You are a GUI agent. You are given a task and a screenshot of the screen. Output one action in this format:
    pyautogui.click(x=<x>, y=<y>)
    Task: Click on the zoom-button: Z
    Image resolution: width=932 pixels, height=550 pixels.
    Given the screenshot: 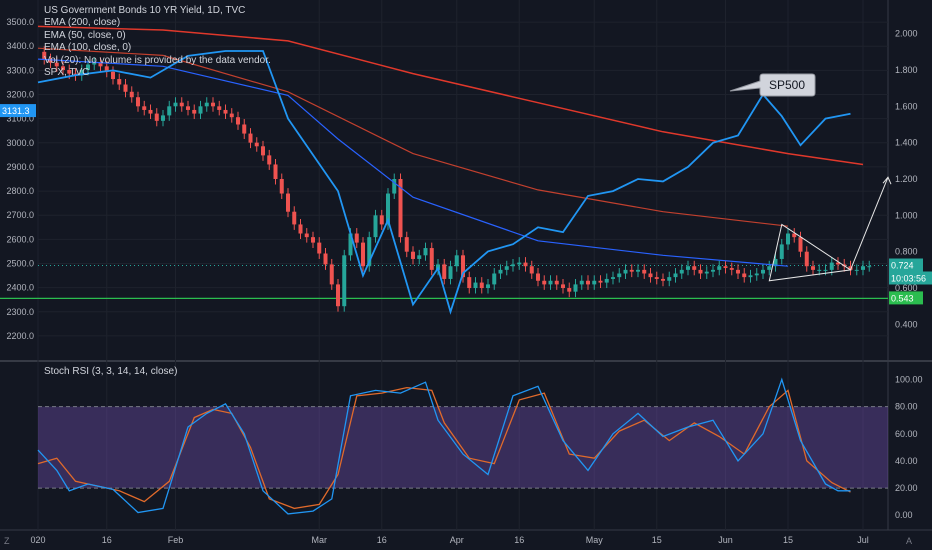 What is the action you would take?
    pyautogui.click(x=7, y=541)
    